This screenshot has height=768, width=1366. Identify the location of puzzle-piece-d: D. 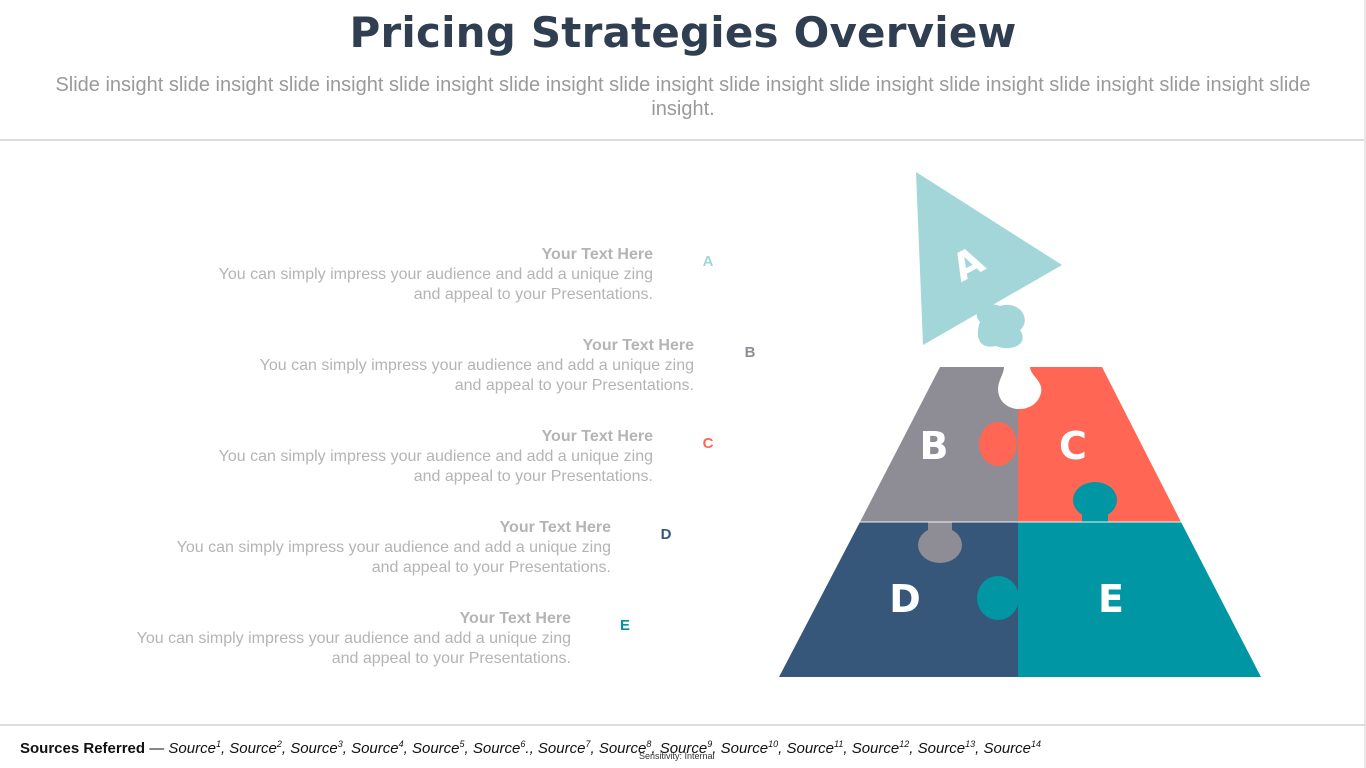
(898, 599).